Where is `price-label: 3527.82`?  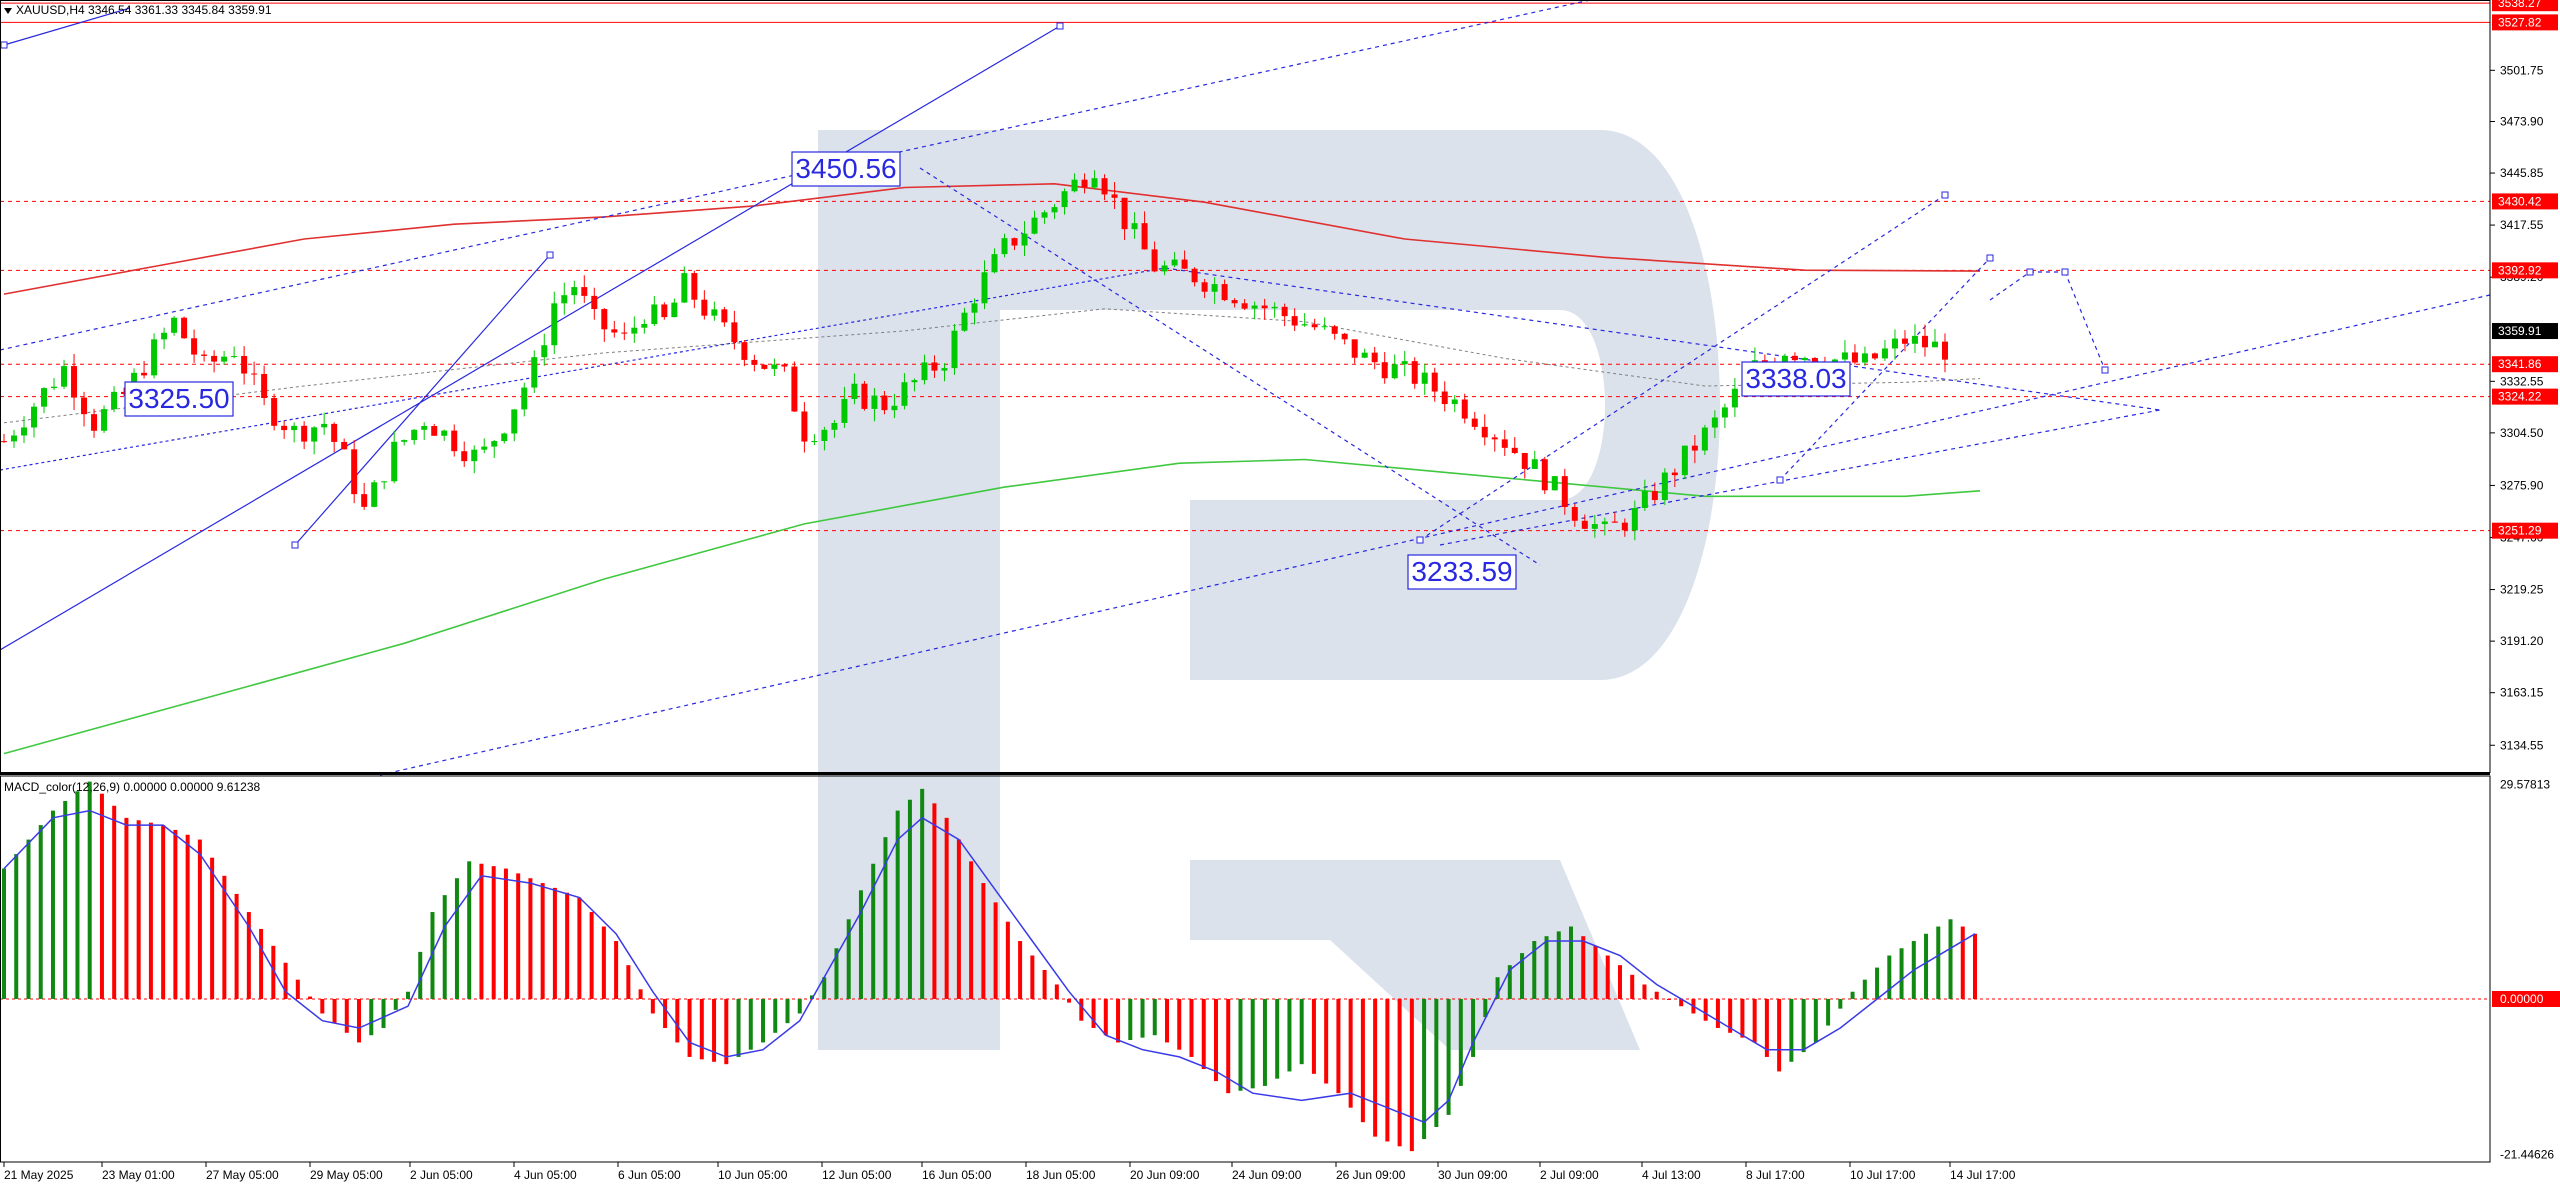 price-label: 3527.82 is located at coordinates (2525, 22).